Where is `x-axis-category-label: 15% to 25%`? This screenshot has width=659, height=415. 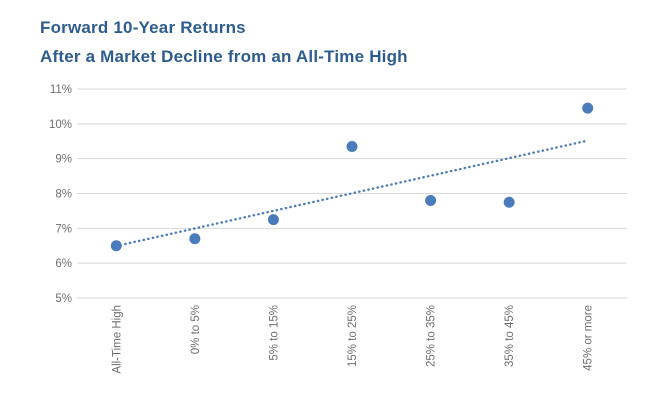 x-axis-category-label: 15% to 25% is located at coordinates (353, 336).